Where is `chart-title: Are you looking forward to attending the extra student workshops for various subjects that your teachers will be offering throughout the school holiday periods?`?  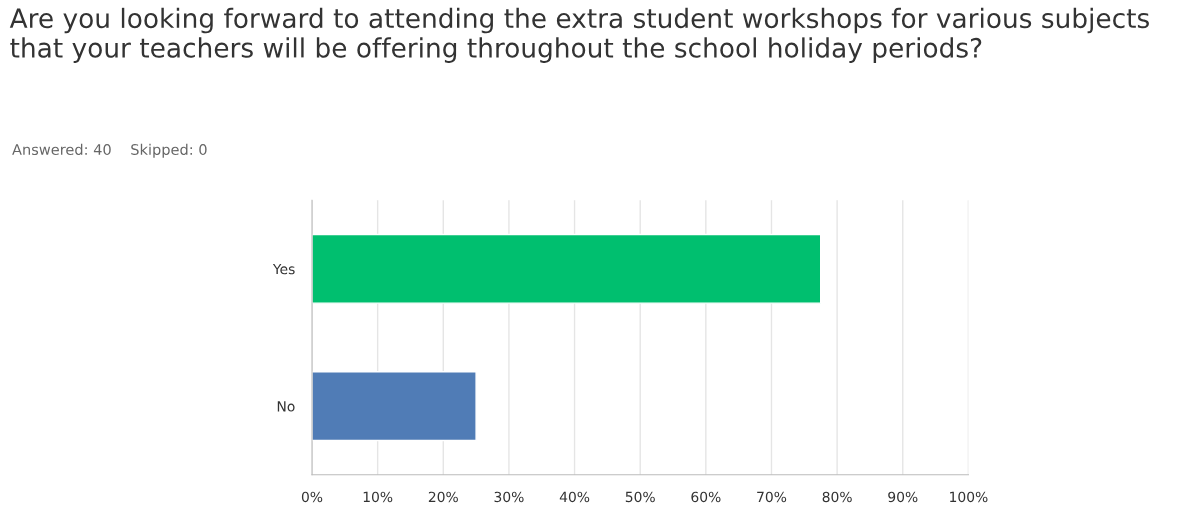 chart-title: Are you looking forward to attending the extra student workshops for various subjects that your teachers will be offering throughout the school holiday periods? is located at coordinates (579, 35).